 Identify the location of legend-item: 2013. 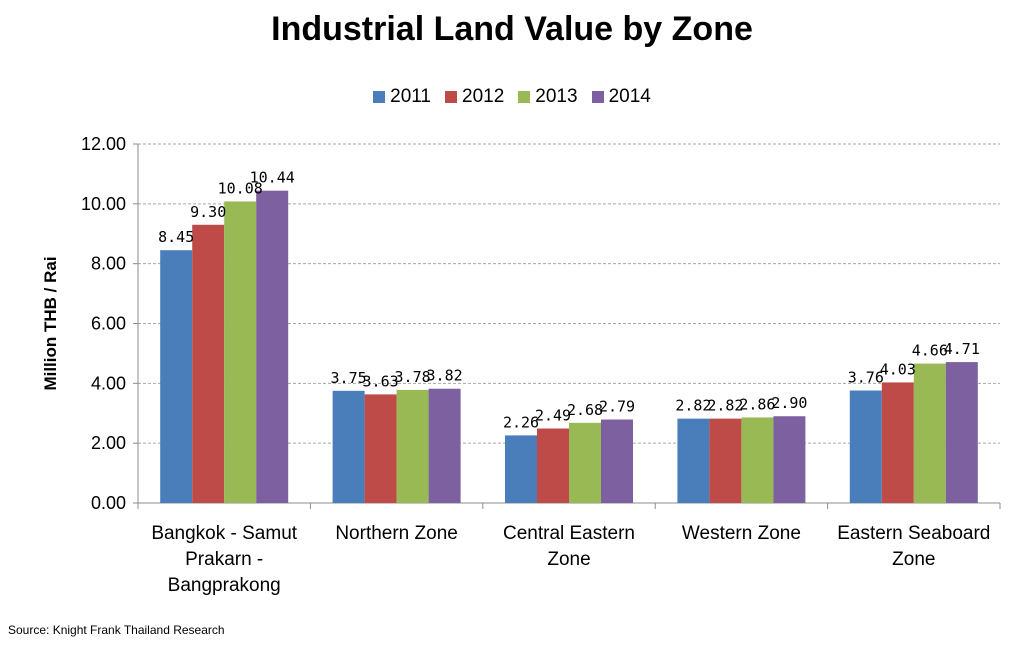
(548, 97).